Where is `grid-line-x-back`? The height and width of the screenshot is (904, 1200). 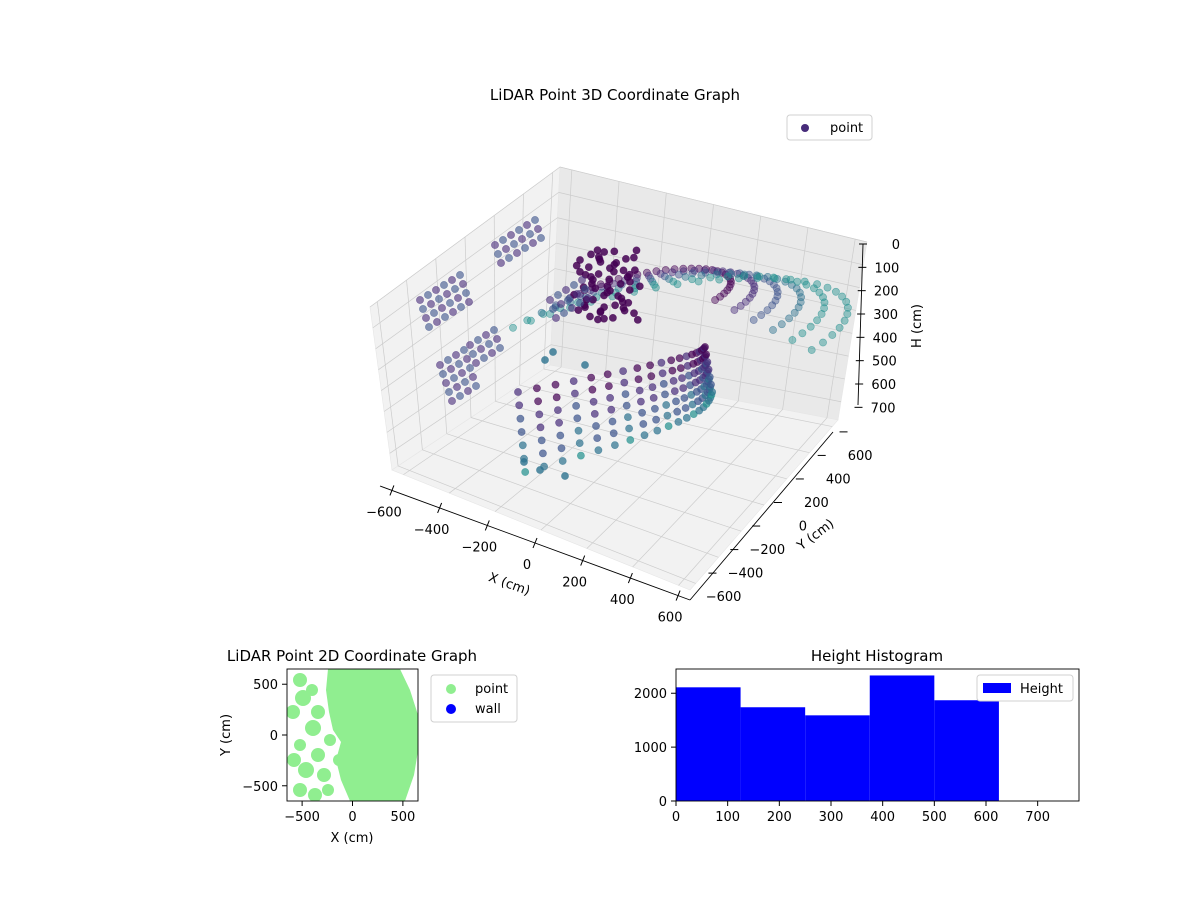
grid-line-x-back is located at coordinates (658, 288).